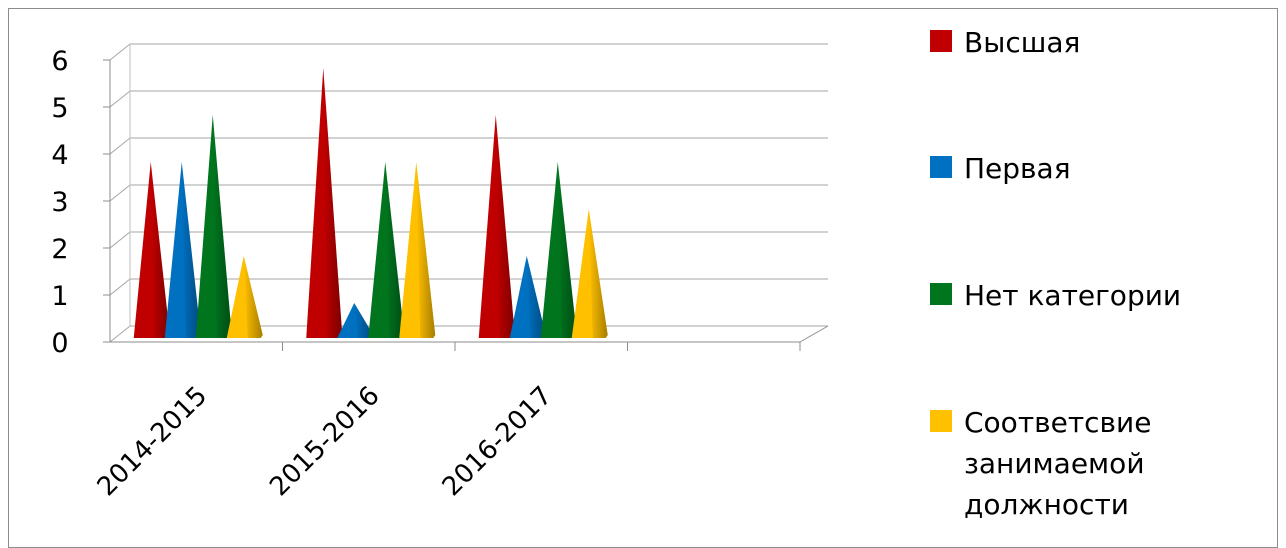 The image size is (1286, 548). What do you see at coordinates (59, 155) in the screenshot?
I see `y-tick-label: 4` at bounding box center [59, 155].